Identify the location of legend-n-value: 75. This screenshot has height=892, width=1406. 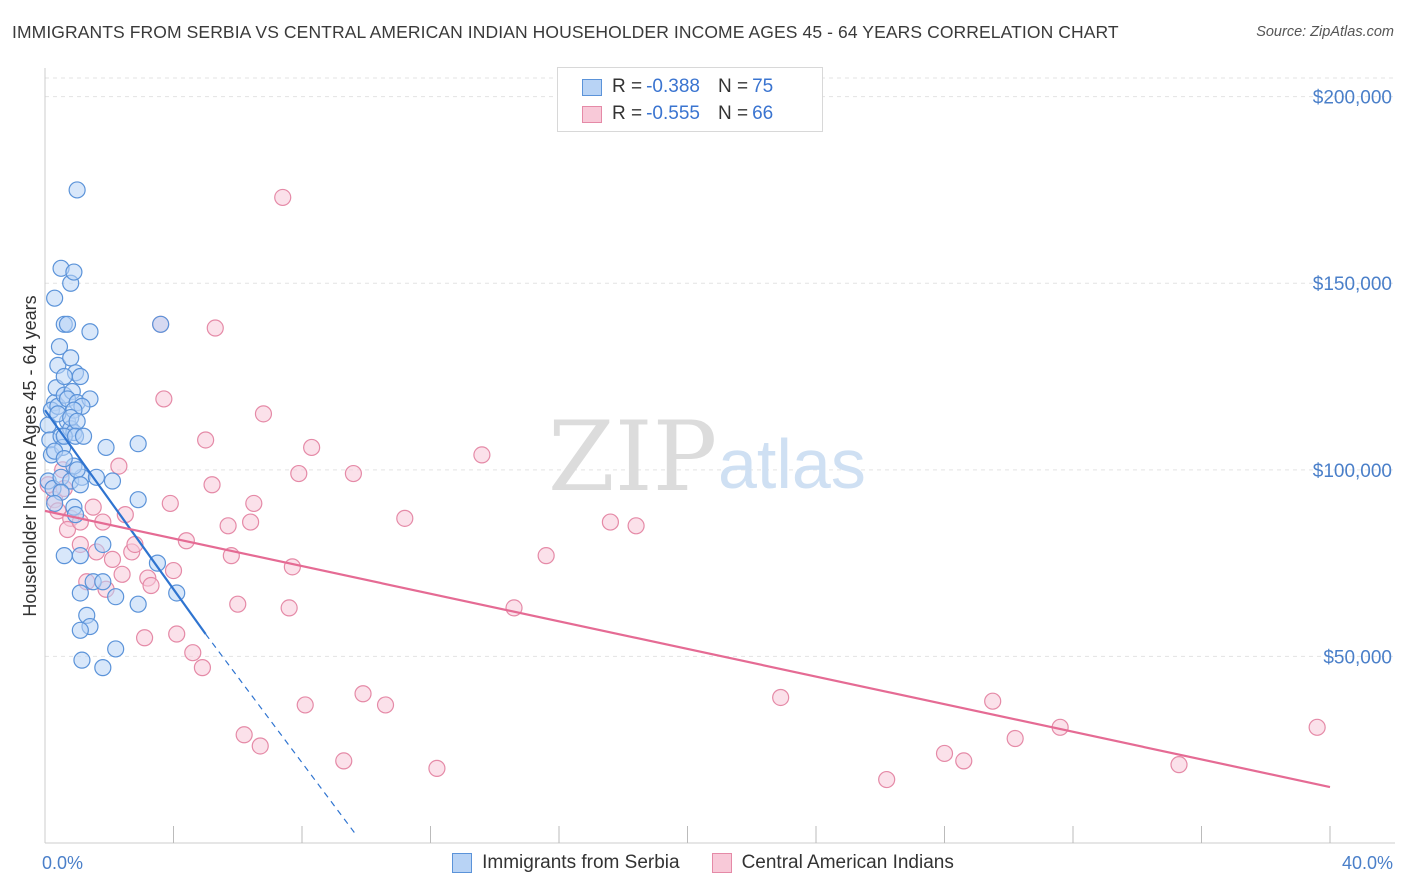
(763, 86).